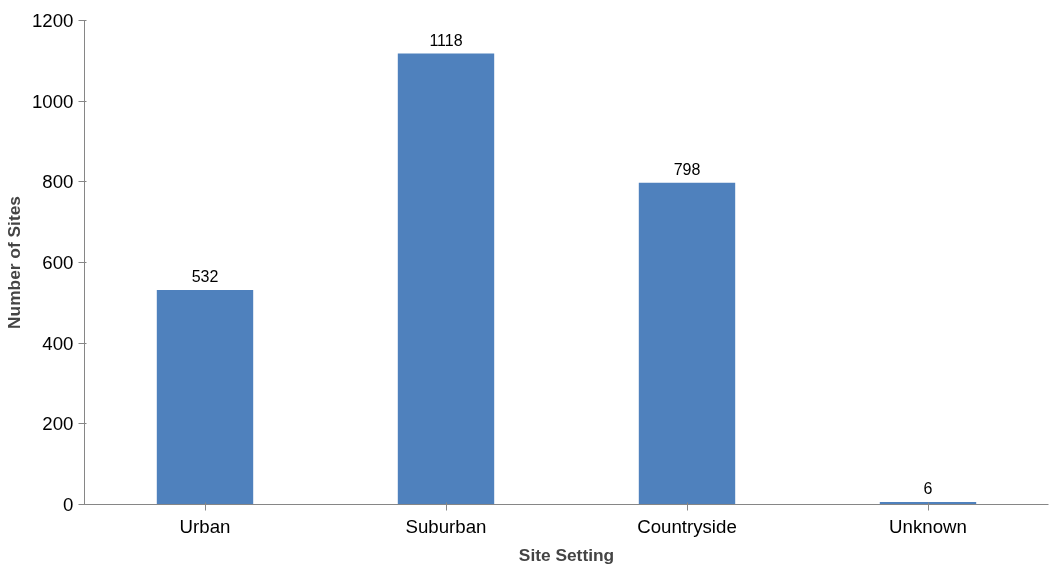 This screenshot has width=1058, height=567. Describe the element at coordinates (687, 526) in the screenshot. I see `x-tick-label: Countryside` at that location.